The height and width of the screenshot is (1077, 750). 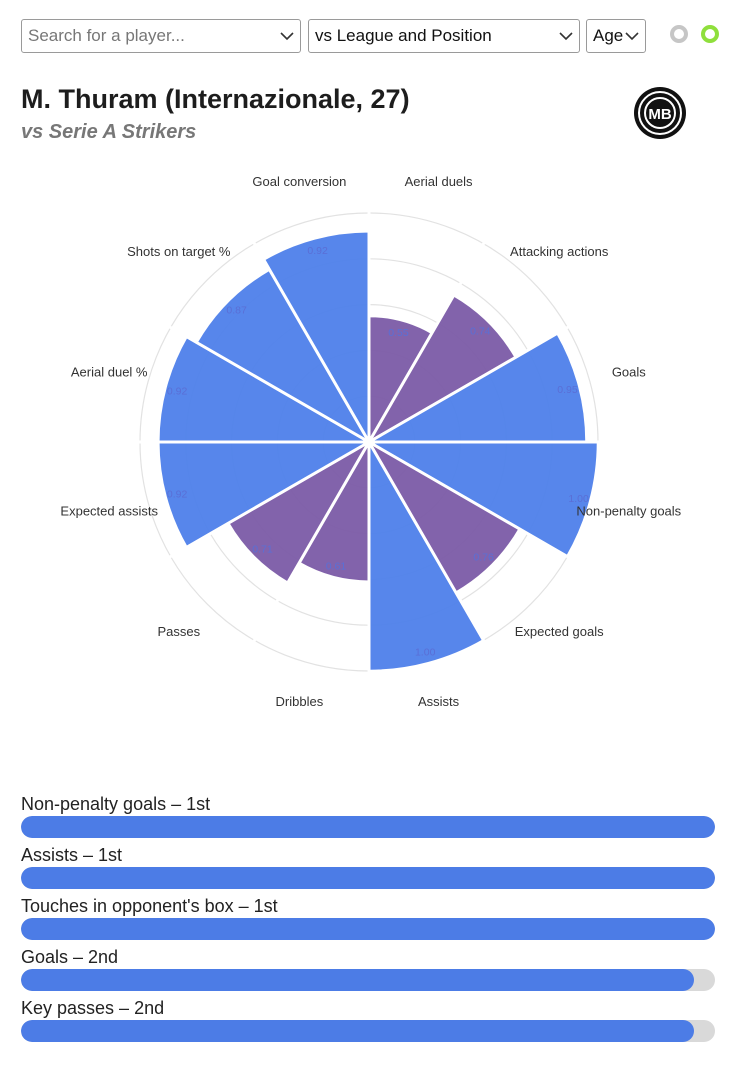 I want to click on toggle-on-icon, so click(x=710, y=34).